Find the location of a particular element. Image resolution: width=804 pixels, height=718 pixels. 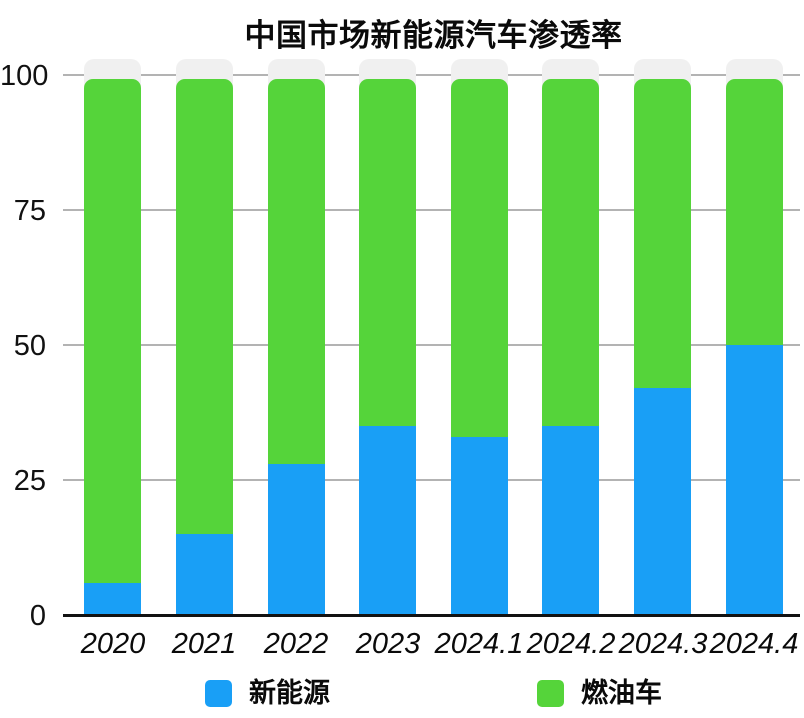

x-axis-label-2020: 2020 is located at coordinates (113, 644).